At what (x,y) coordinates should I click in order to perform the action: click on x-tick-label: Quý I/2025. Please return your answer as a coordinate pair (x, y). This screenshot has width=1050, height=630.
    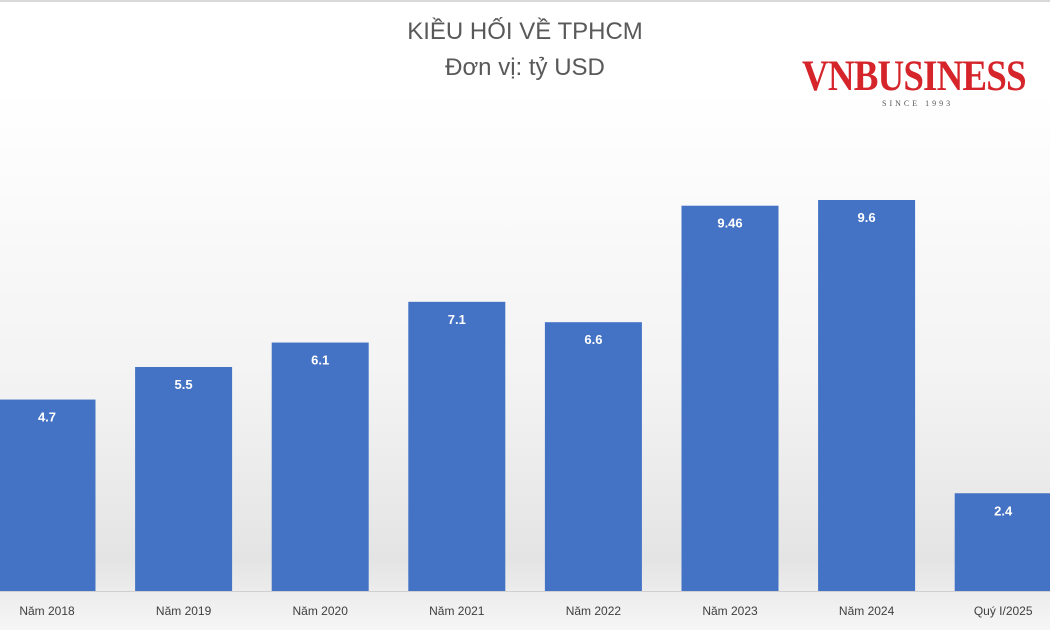
    Looking at the image, I should click on (1003, 611).